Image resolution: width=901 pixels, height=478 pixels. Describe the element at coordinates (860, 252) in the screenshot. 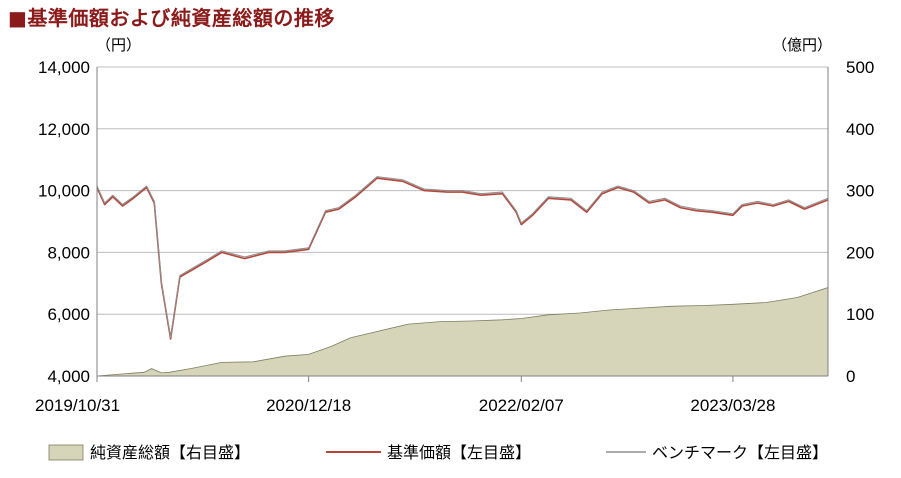

I see `right-tick-label: 200` at that location.